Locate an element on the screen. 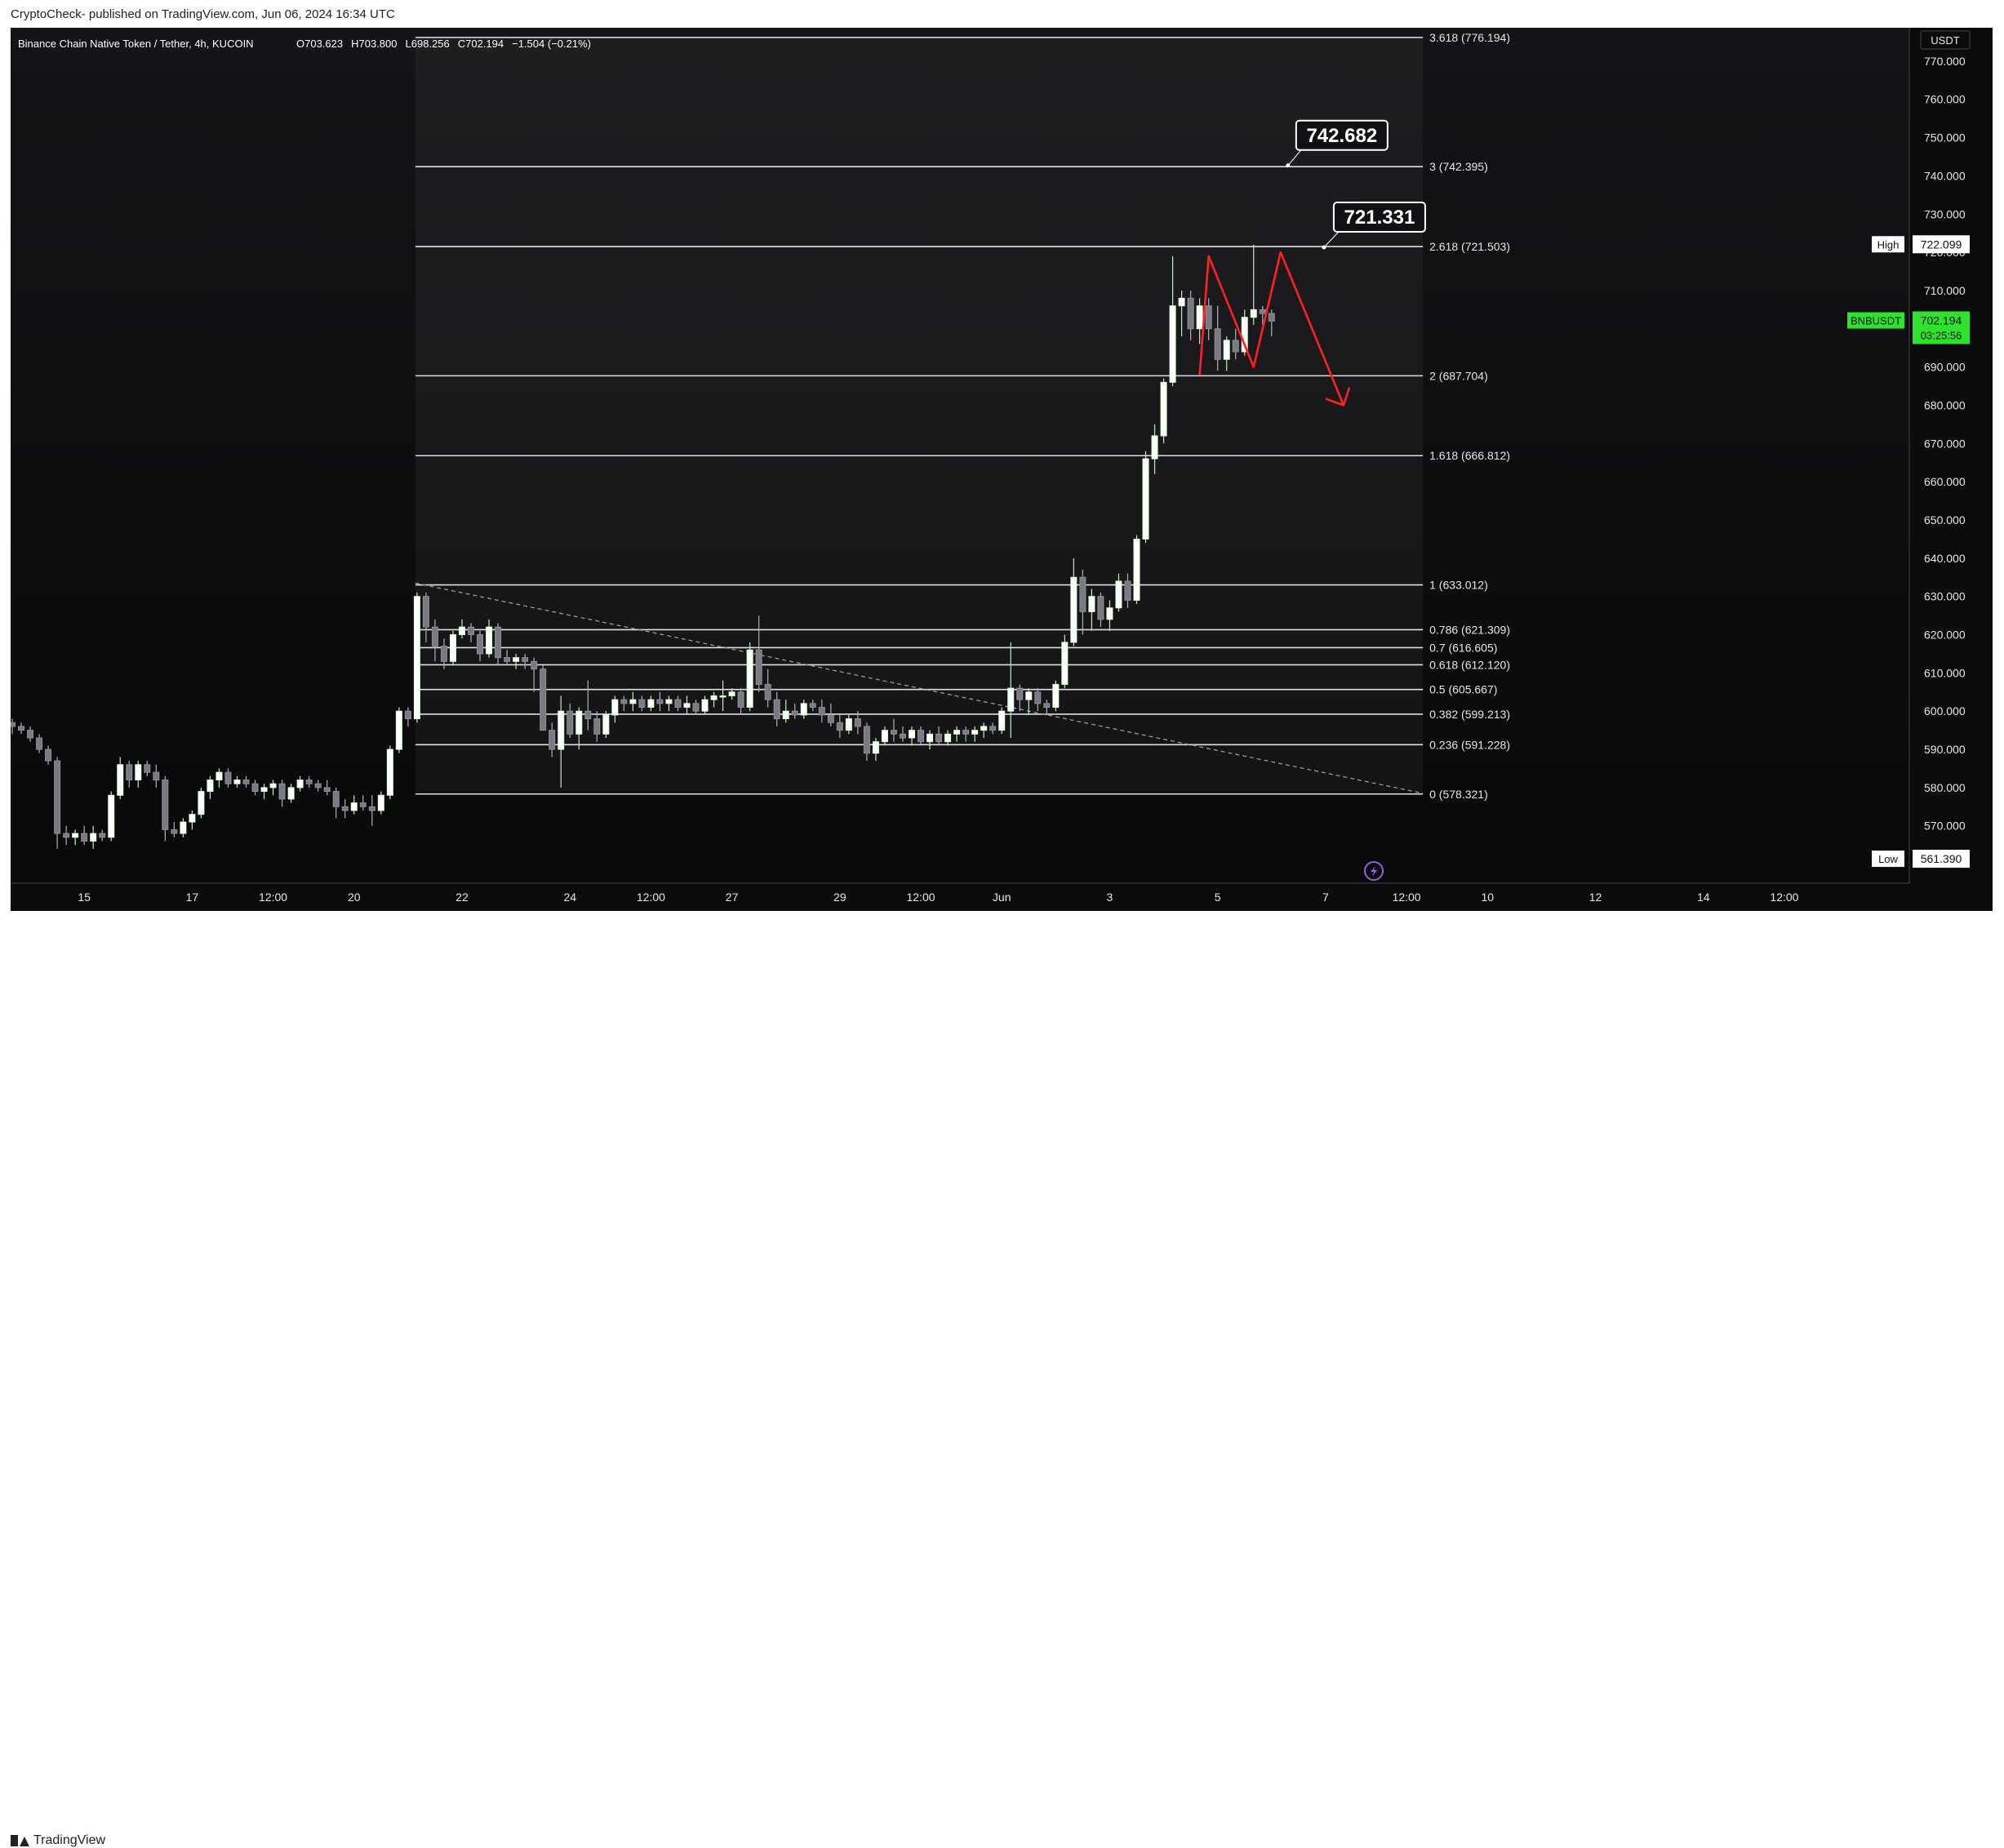 Image resolution: width=2004 pixels, height=1848 pixels. price-tick-label: 740.000 is located at coordinates (1945, 175).